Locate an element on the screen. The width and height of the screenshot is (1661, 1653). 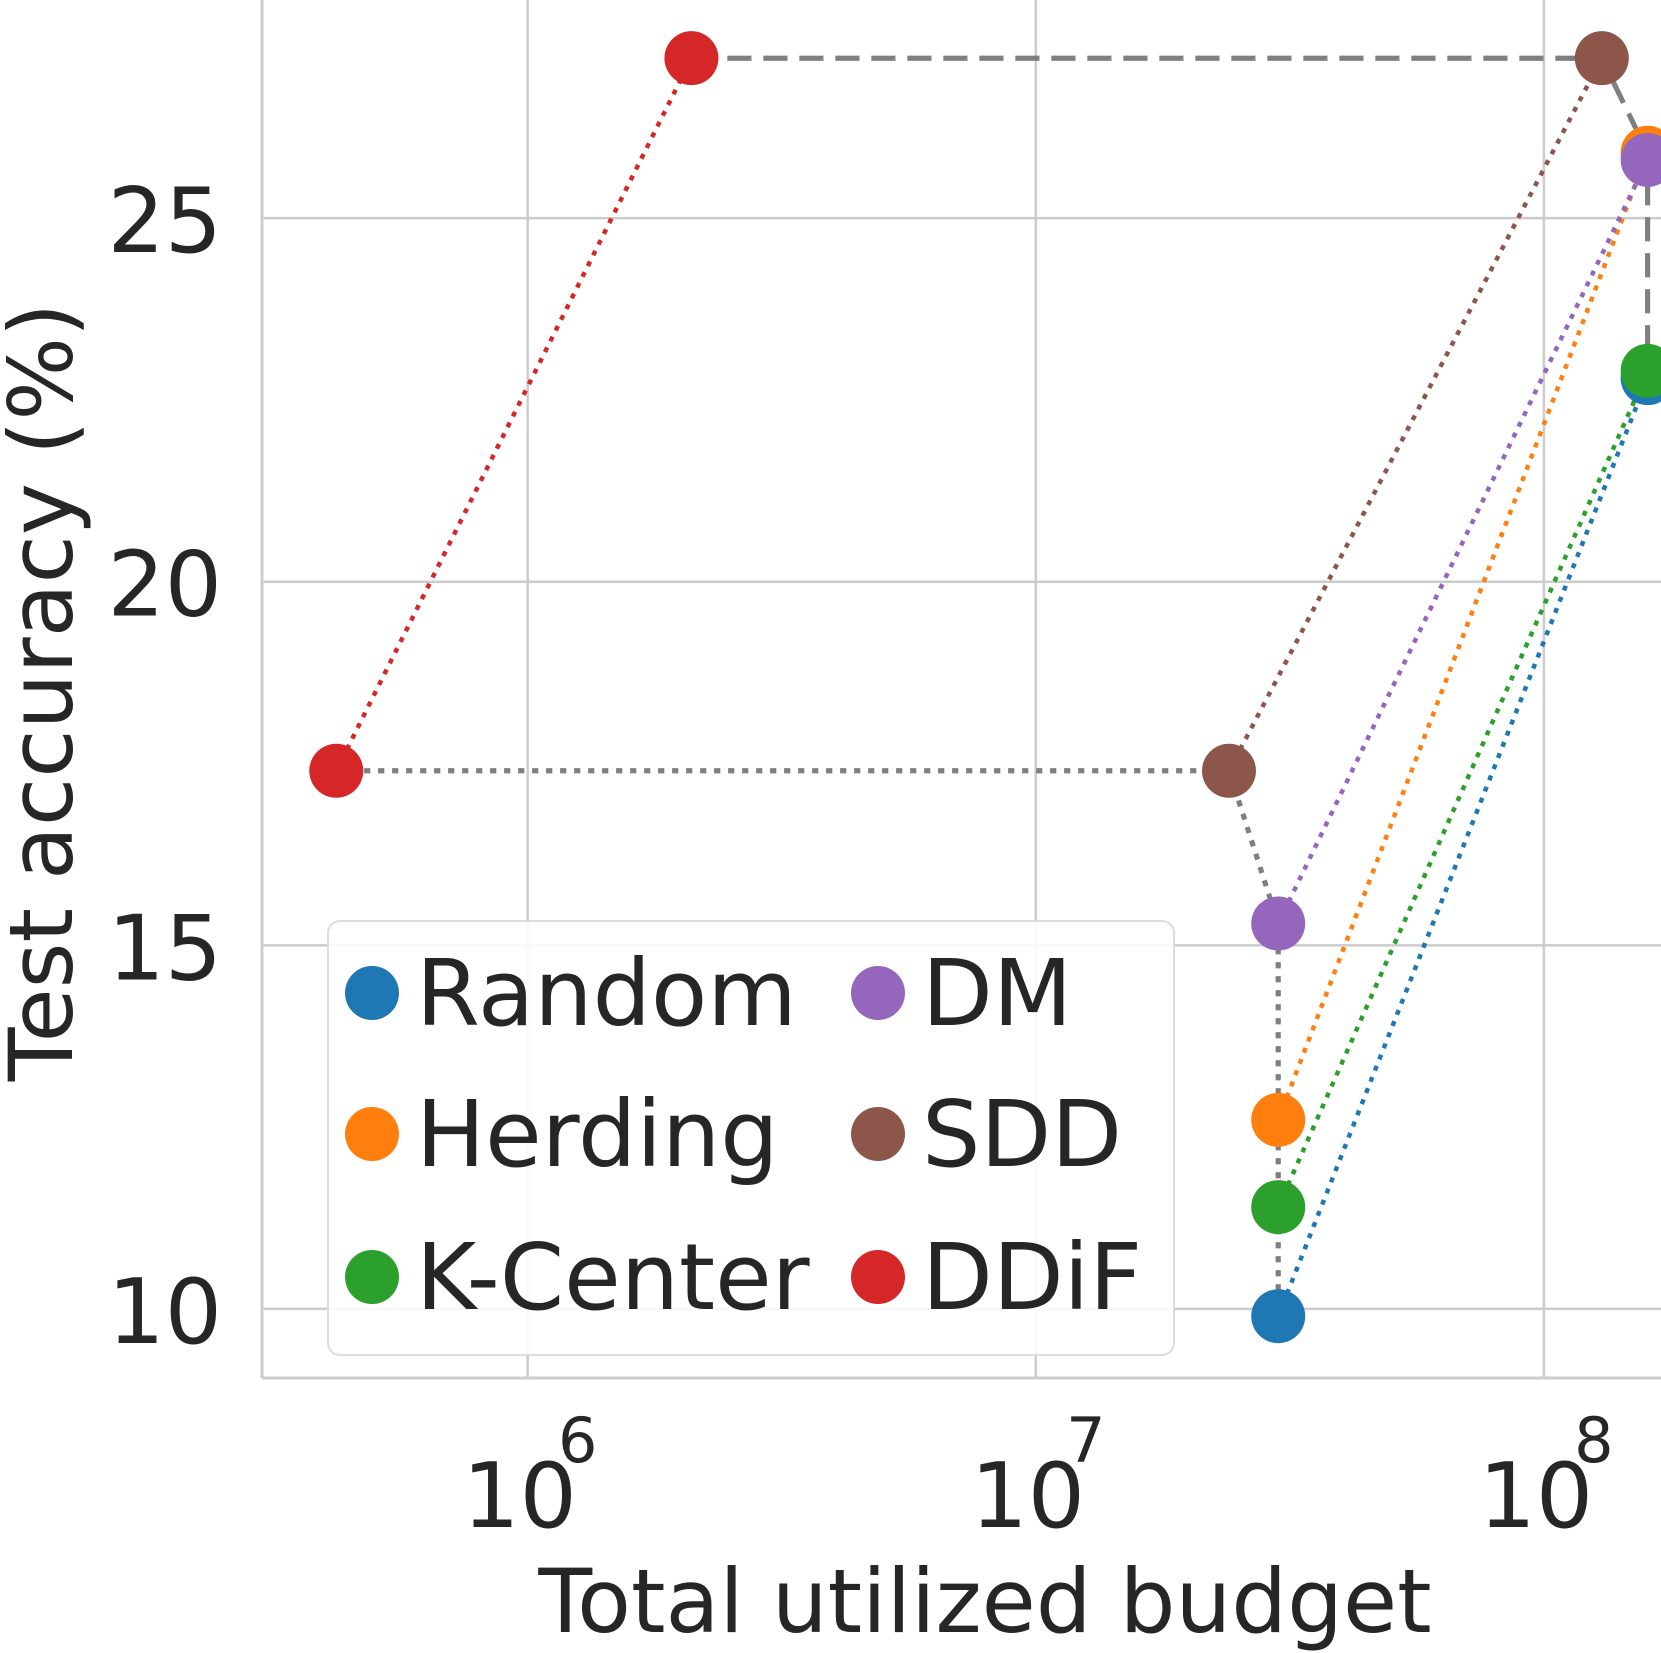
frontier-overlay-dashed is located at coordinates (1171, 217).